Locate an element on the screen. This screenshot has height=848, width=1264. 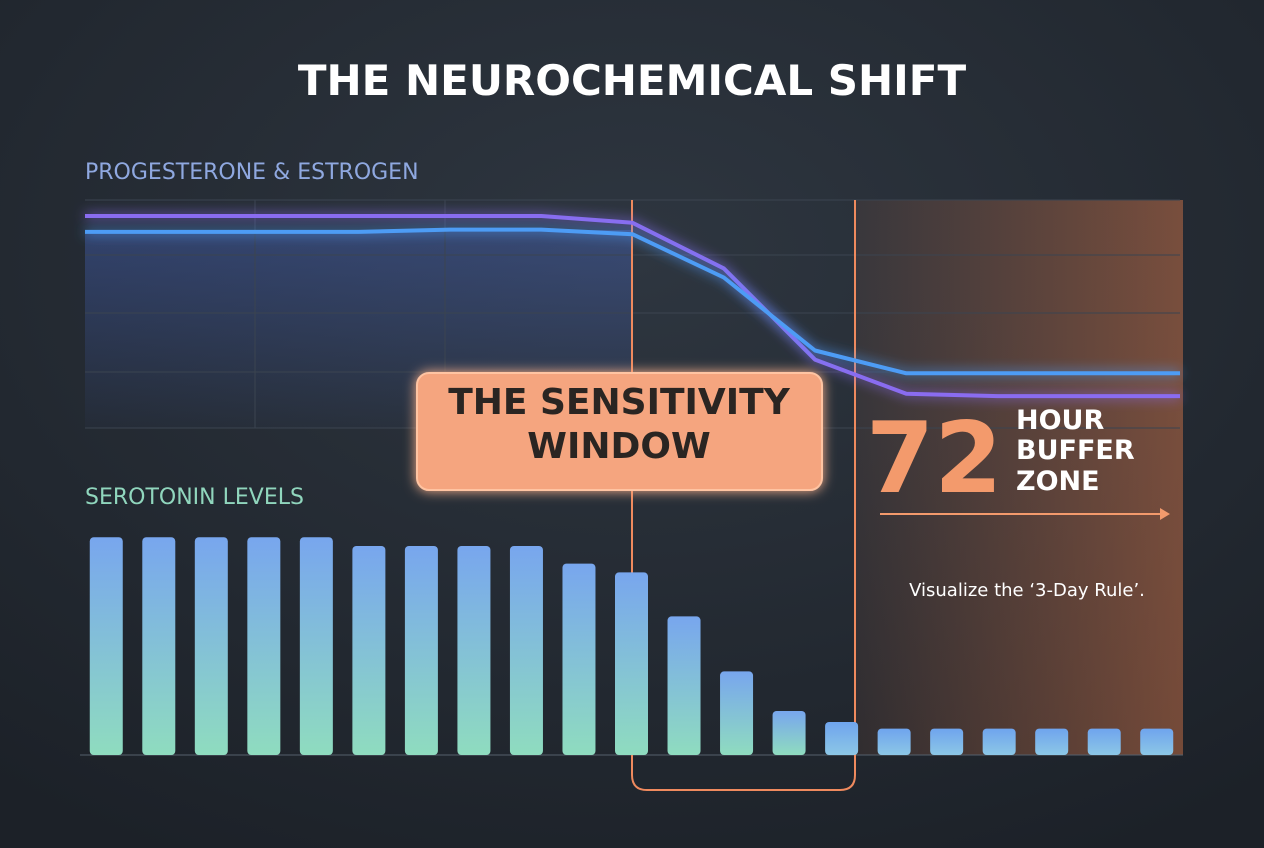
buffer-label: HOUR is located at coordinates (1060, 420).